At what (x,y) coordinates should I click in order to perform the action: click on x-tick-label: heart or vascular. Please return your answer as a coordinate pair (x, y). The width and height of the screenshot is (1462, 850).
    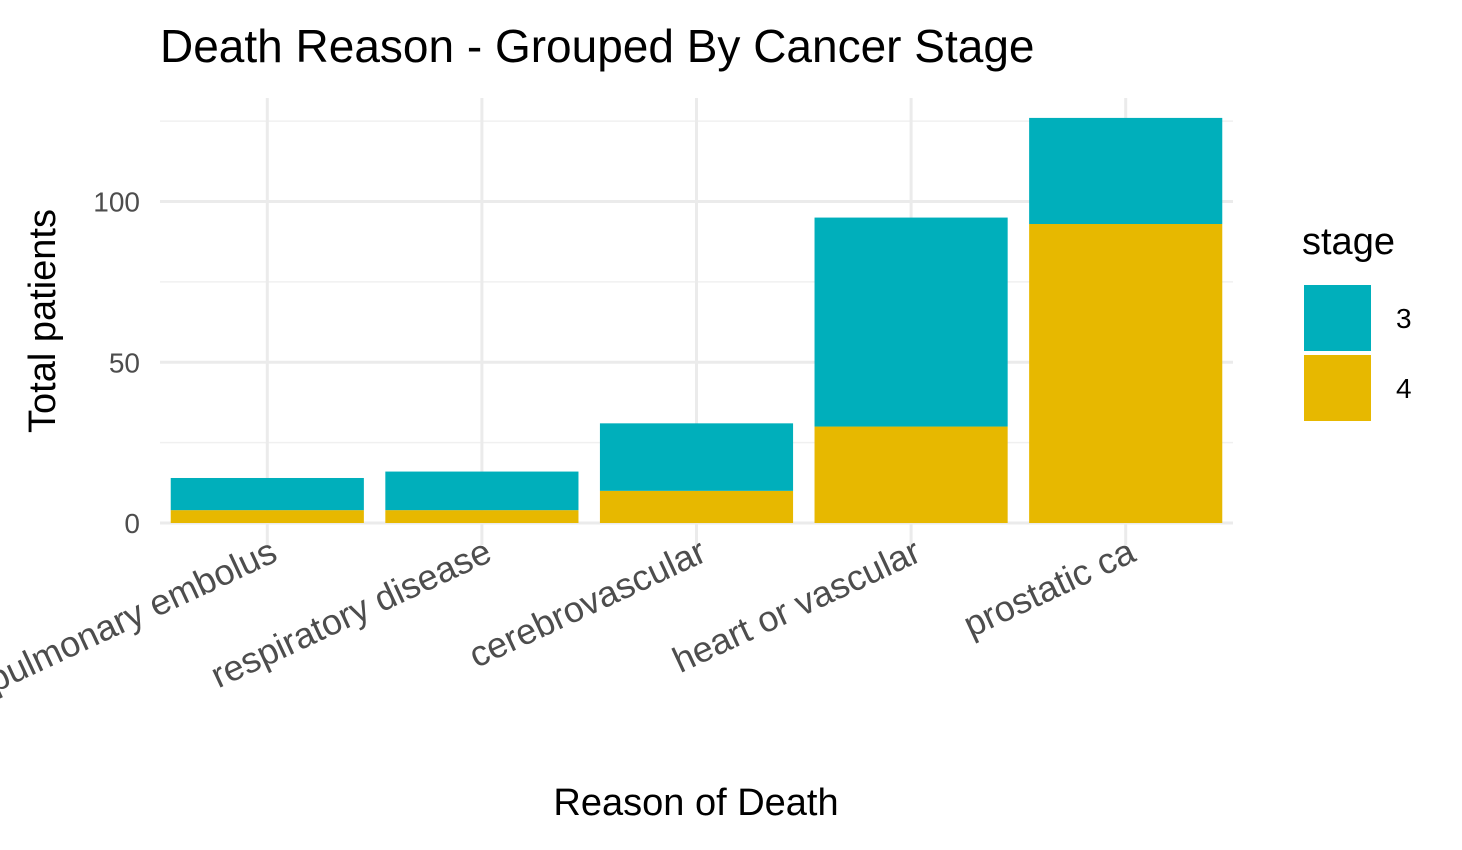
    Looking at the image, I should click on (796, 605).